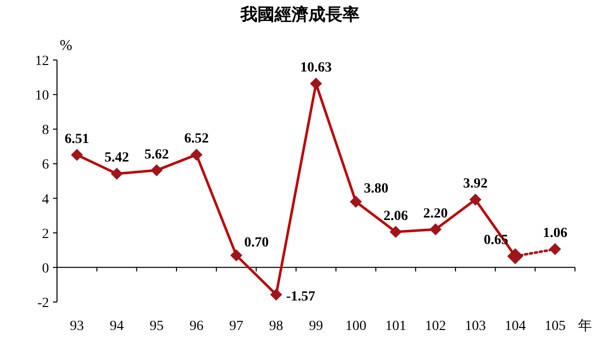 The width and height of the screenshot is (600, 337). Describe the element at coordinates (156, 154) in the screenshot. I see `data-label: 5.62` at that location.